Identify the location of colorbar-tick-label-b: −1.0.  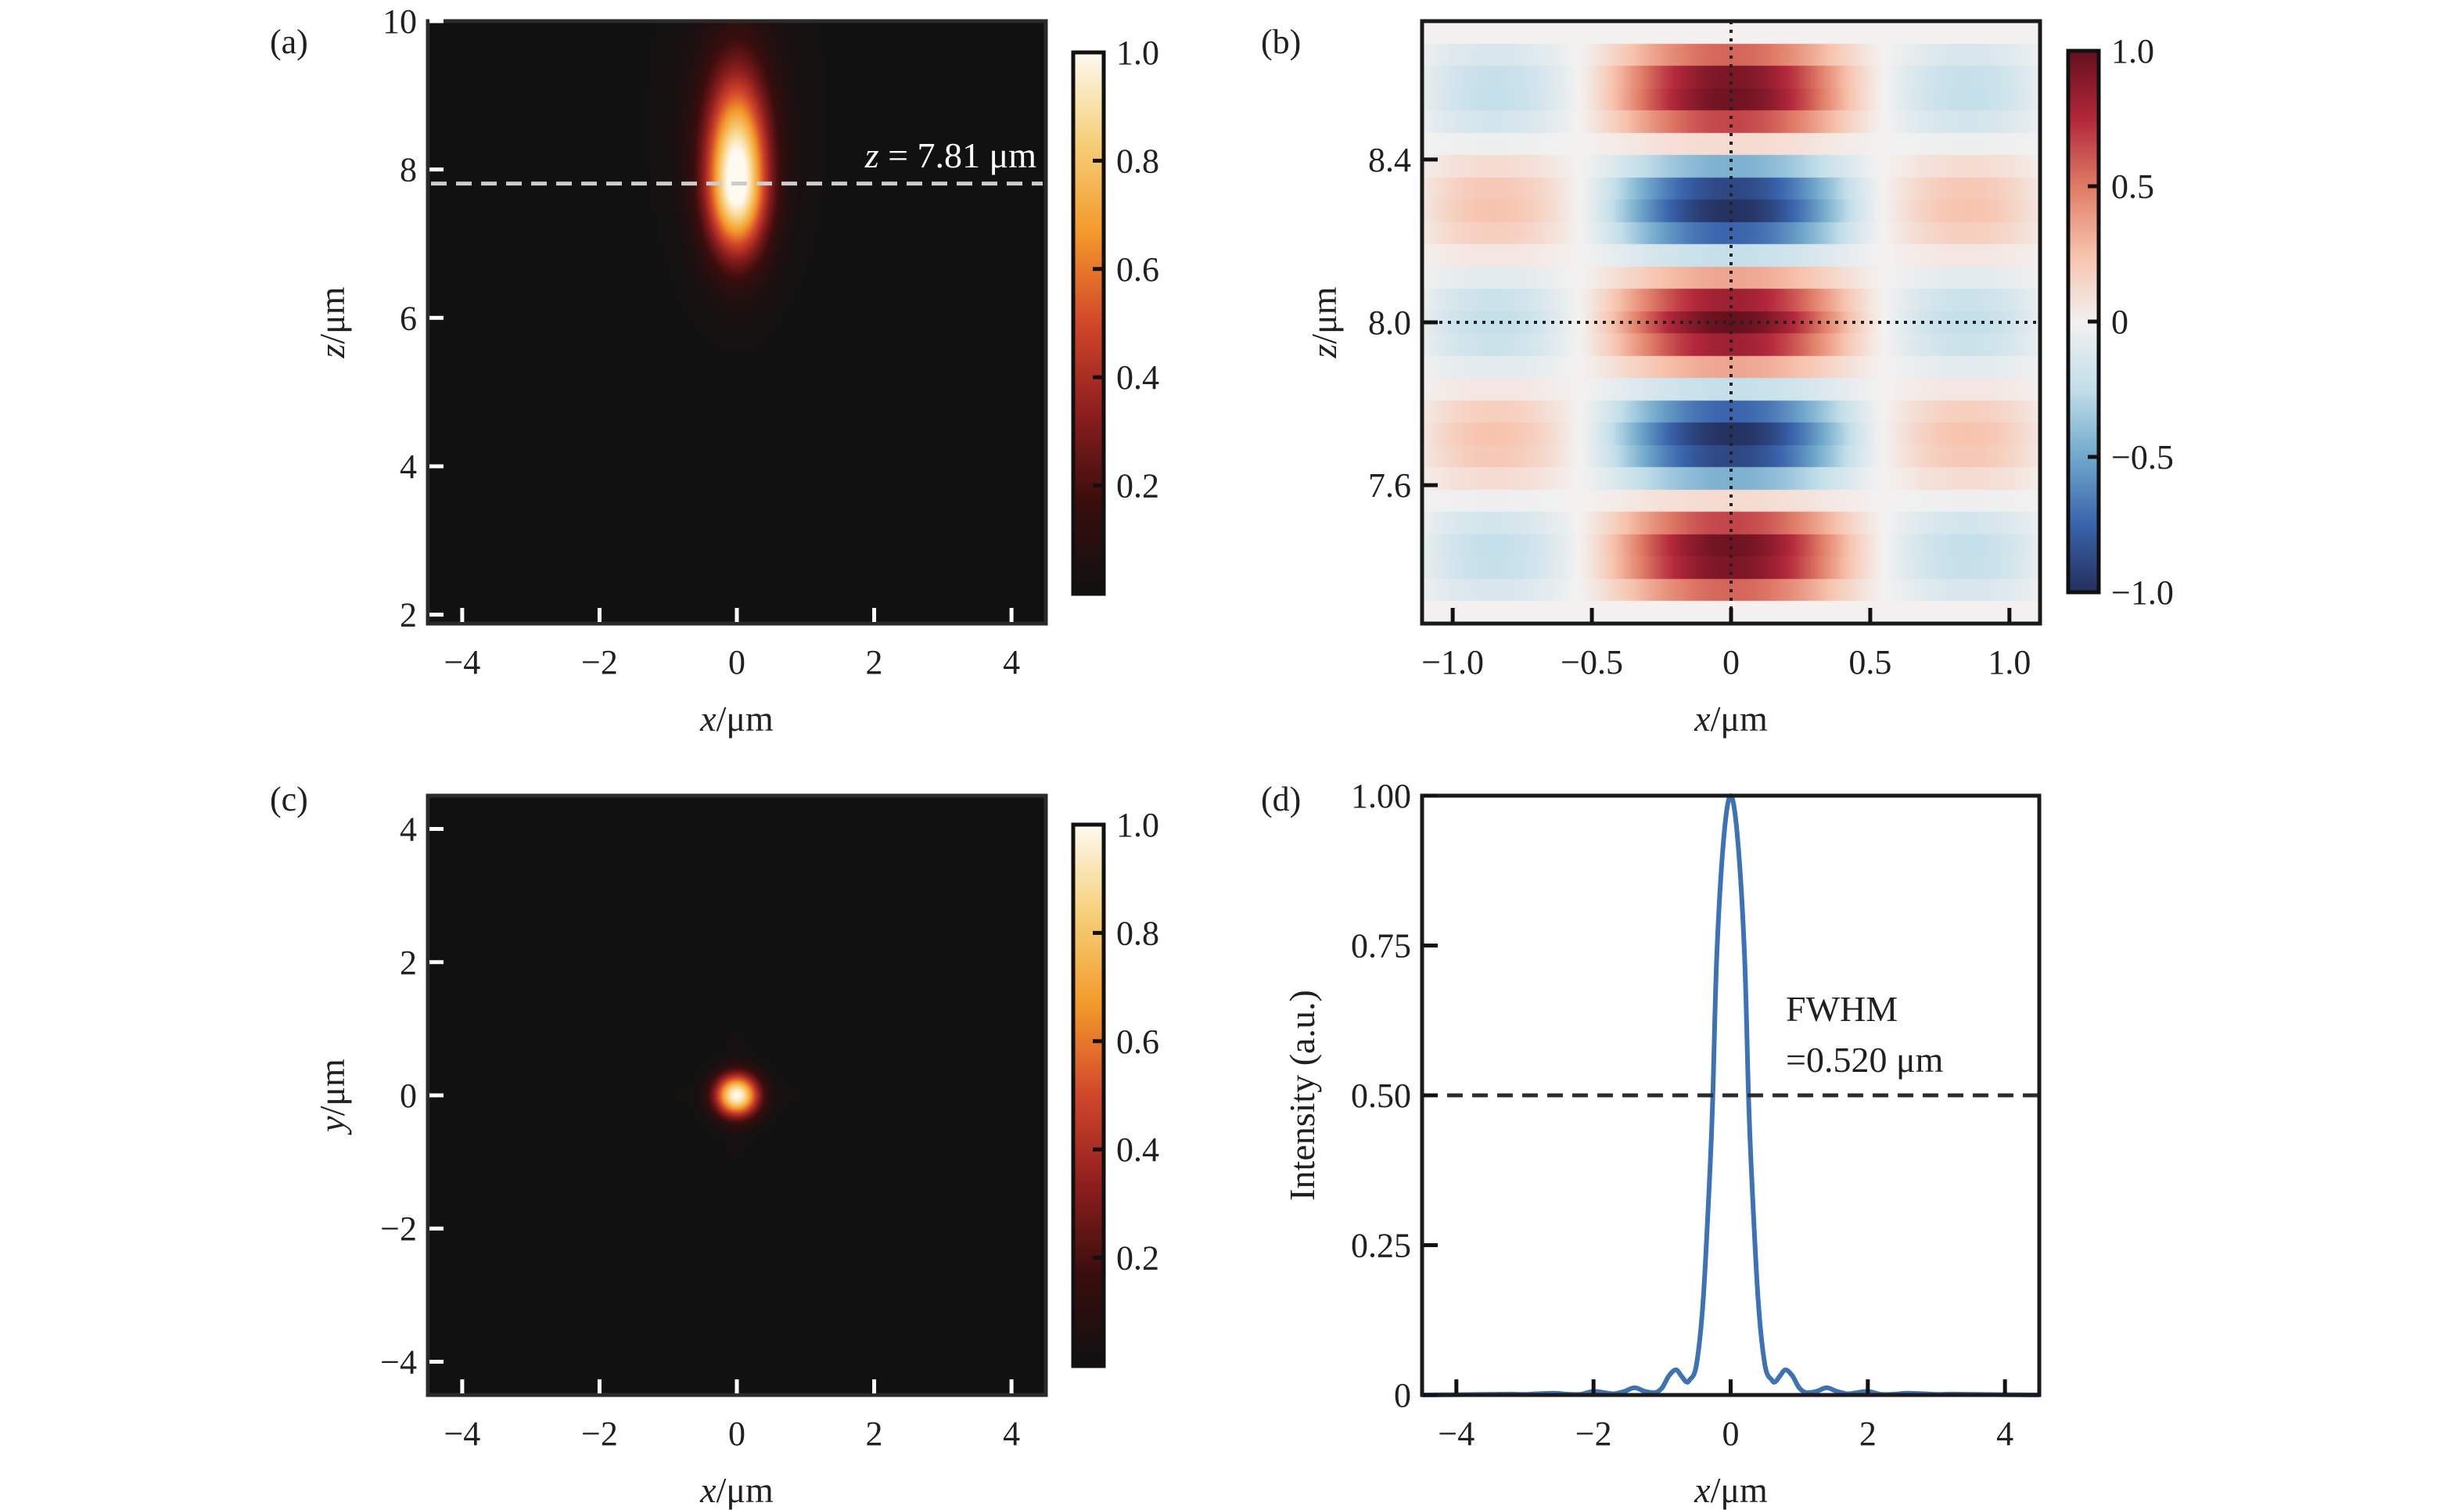
(2142, 592).